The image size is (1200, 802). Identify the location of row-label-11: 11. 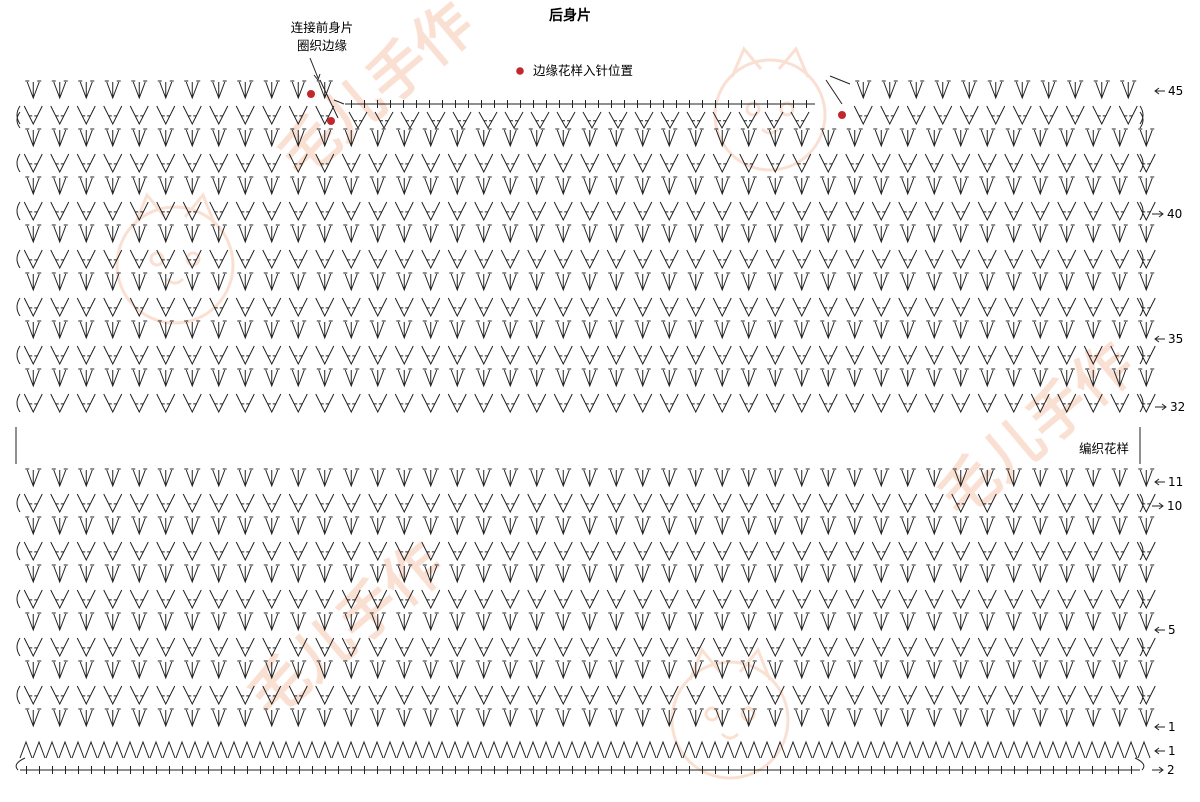
(1168, 482).